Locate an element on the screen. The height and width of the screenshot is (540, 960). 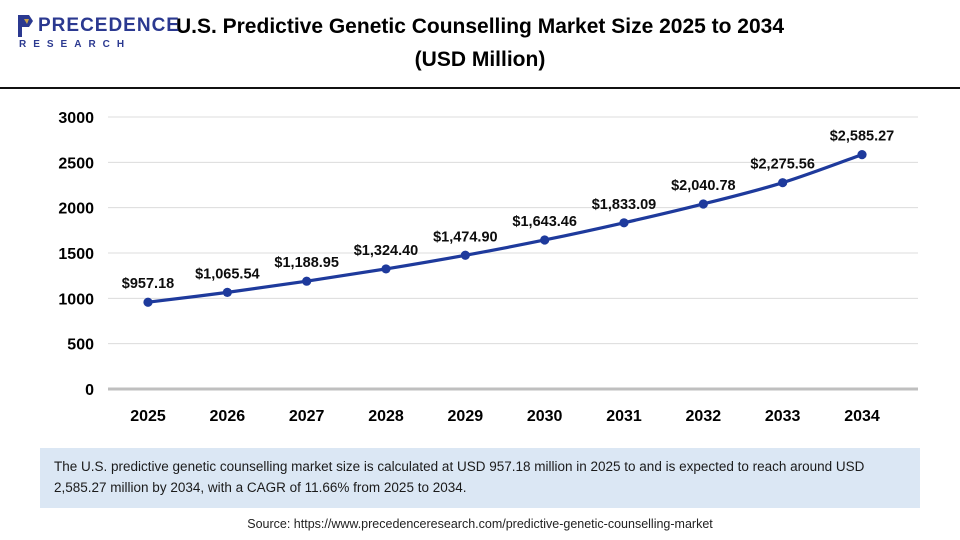
data-point-label: $2,585.27 is located at coordinates (862, 137).